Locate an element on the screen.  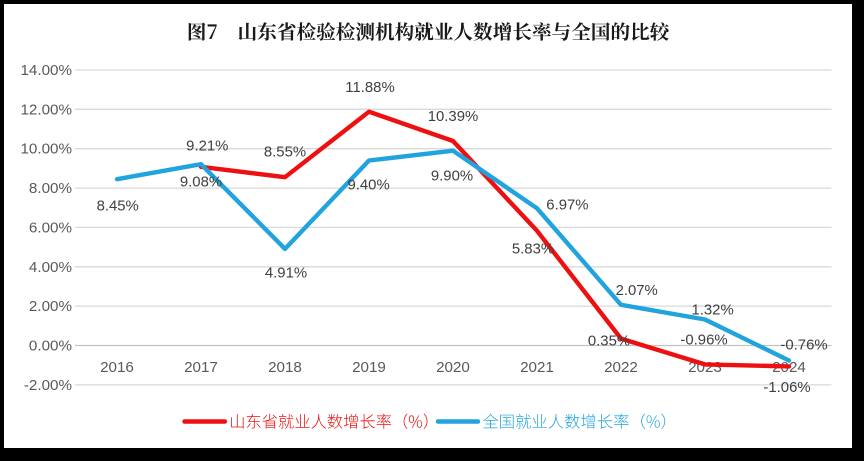
svg-text: 8.55% is located at coordinates (285, 153).